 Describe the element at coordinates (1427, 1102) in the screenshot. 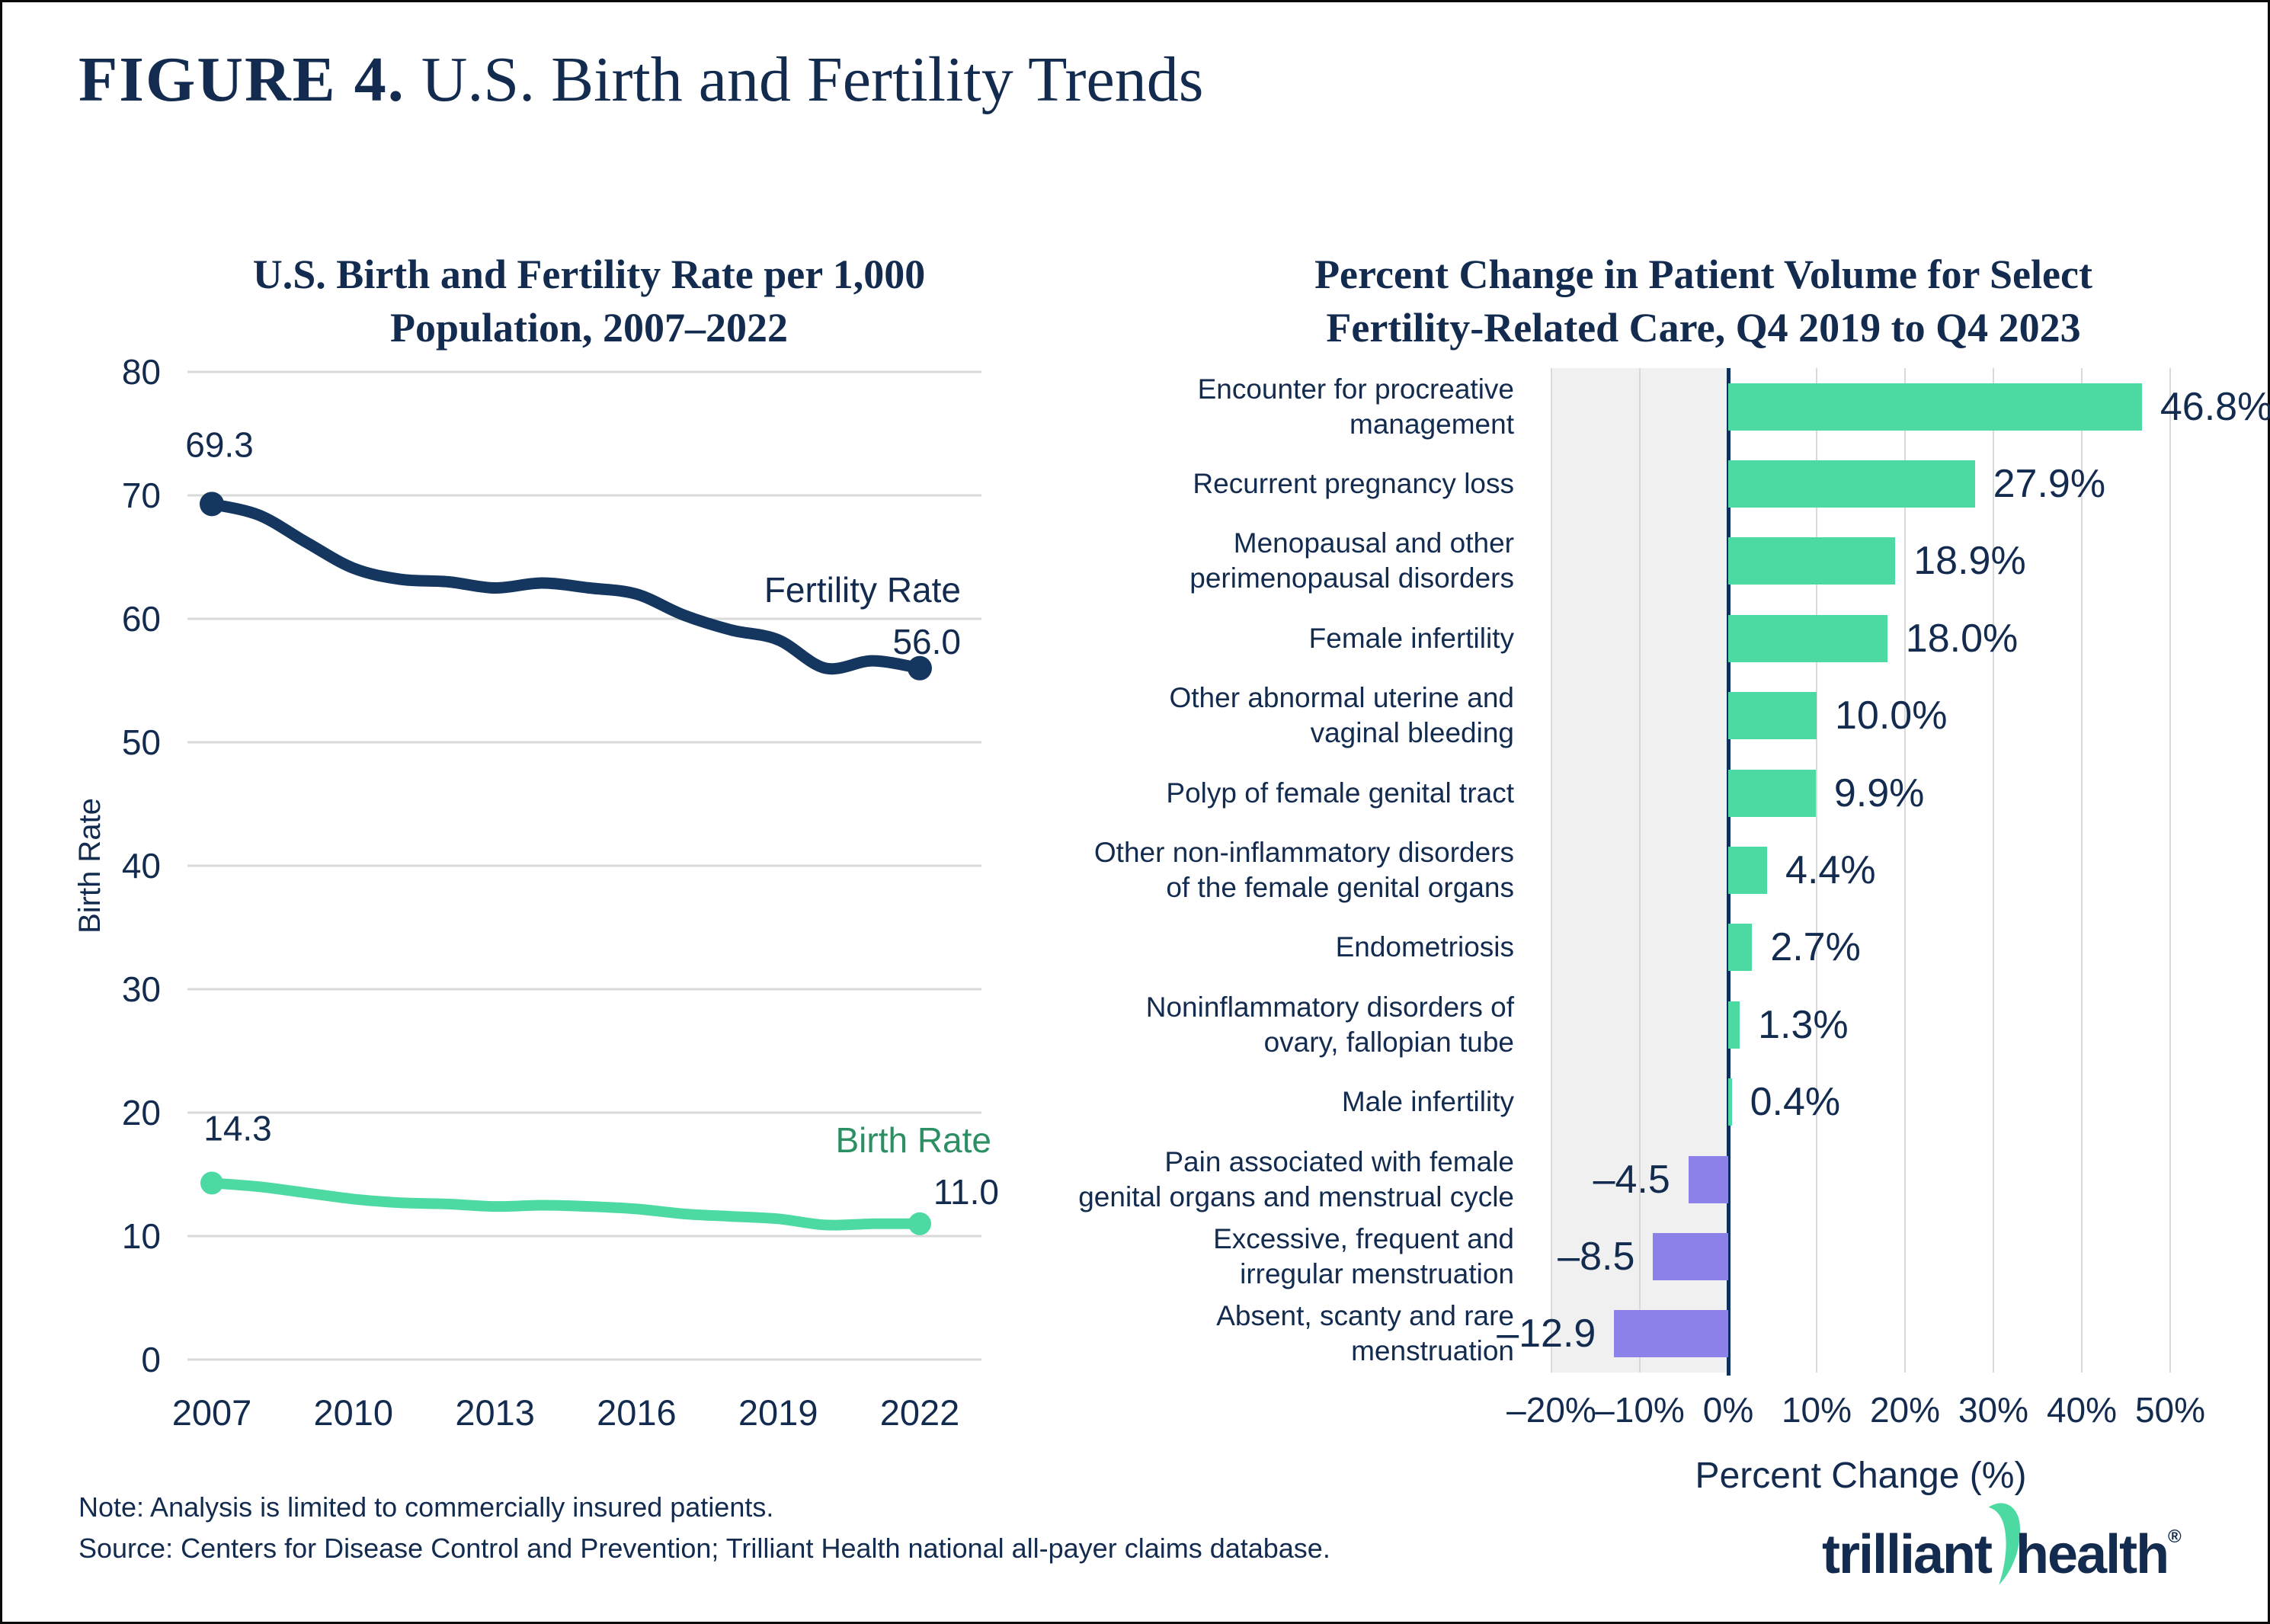

I see `category-label: Male infertility` at that location.